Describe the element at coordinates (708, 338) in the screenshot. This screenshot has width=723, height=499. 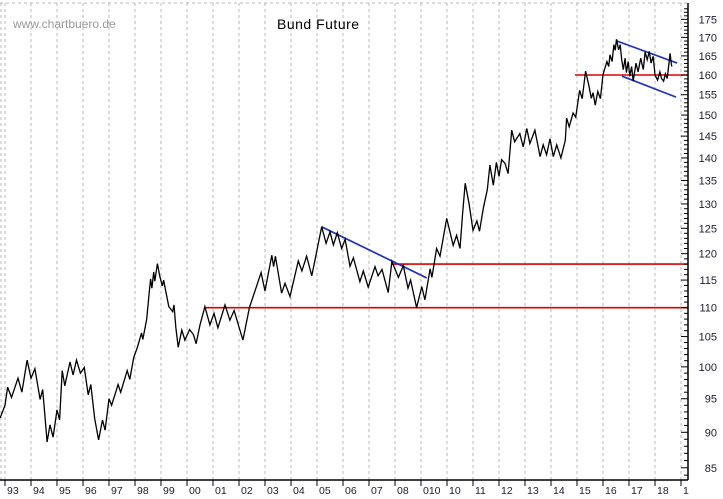
I see `y-axis-label: 105` at that location.